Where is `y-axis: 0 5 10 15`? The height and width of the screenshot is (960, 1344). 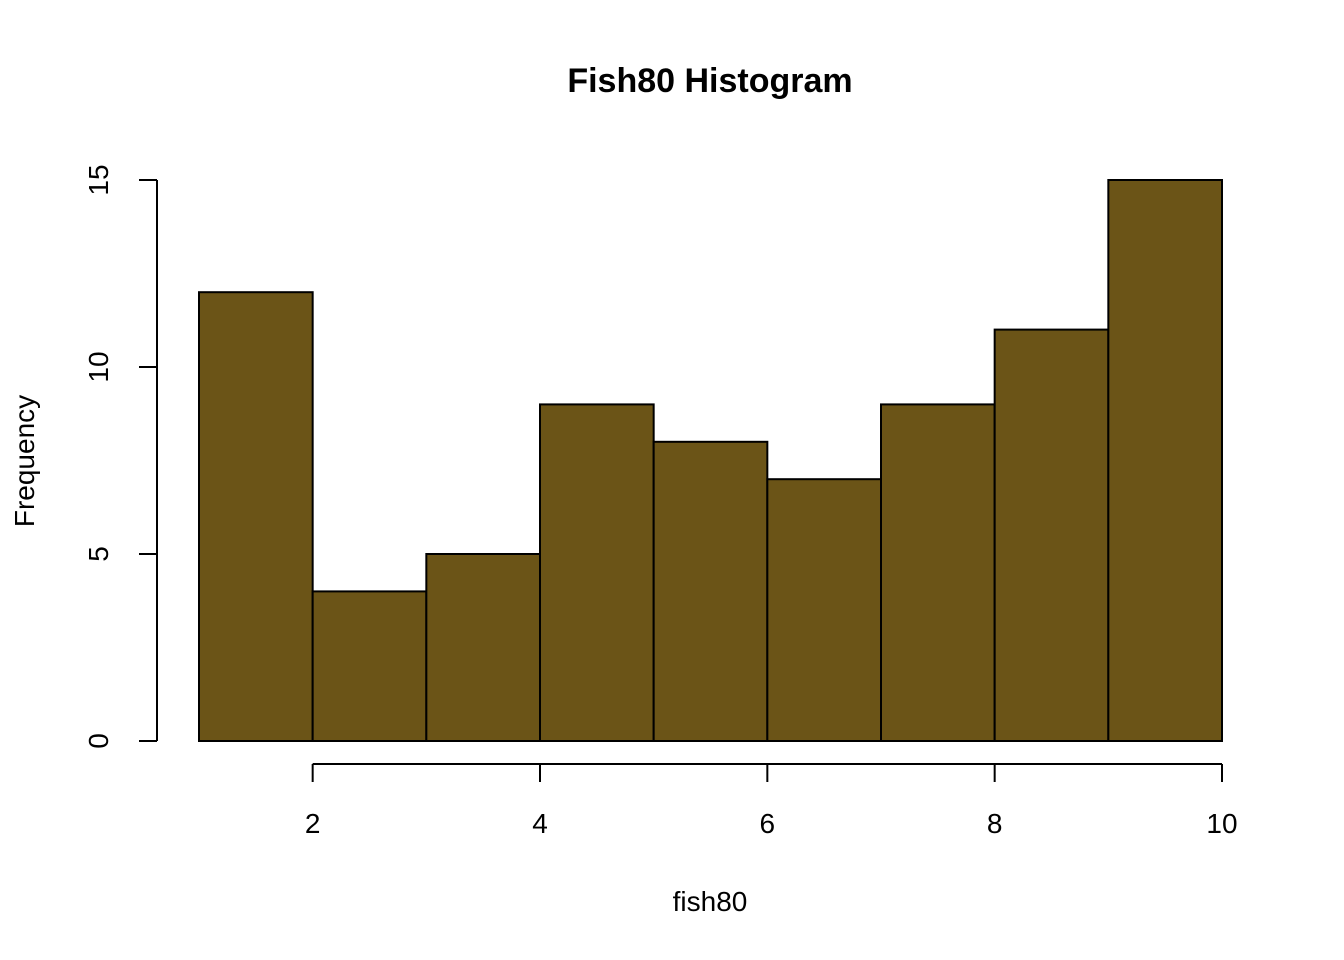 y-axis: 0 5 10 15 is located at coordinates (120, 456).